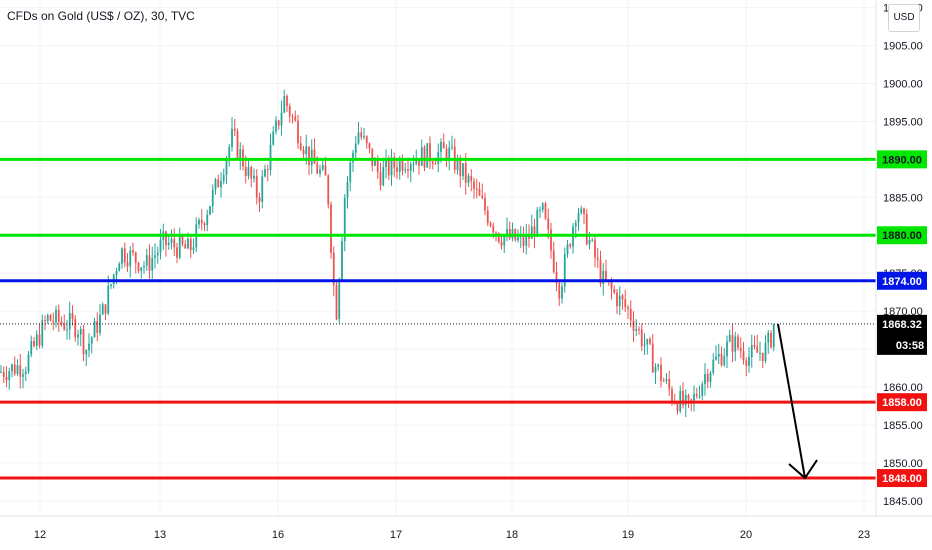 The image size is (932, 550). I want to click on level-badge-label: 1890.00, so click(902, 160).